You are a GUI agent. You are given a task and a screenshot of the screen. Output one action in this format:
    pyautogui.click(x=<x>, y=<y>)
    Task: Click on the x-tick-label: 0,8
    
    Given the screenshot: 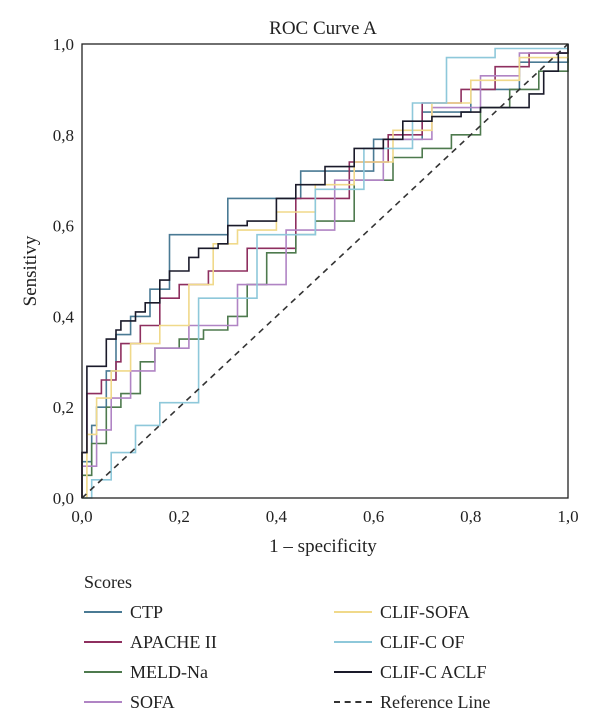 What is the action you would take?
    pyautogui.click(x=470, y=516)
    